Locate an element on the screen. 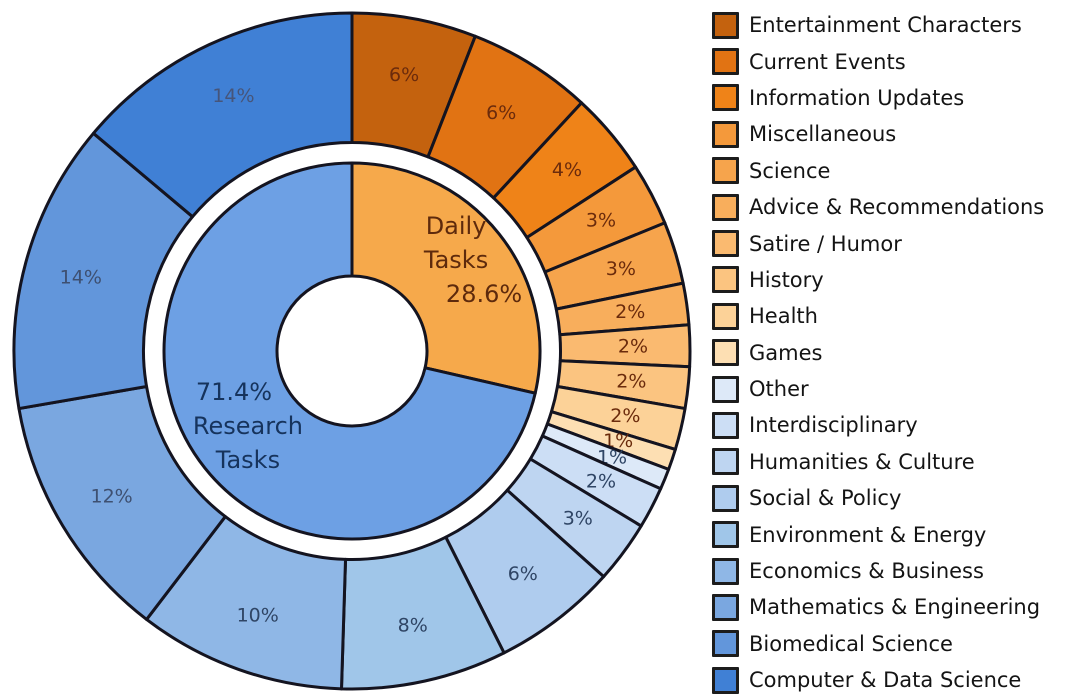 Image resolution: width=1080 pixels, height=699 pixels. outer-segment-value-environment-energy: 8% is located at coordinates (413, 625).